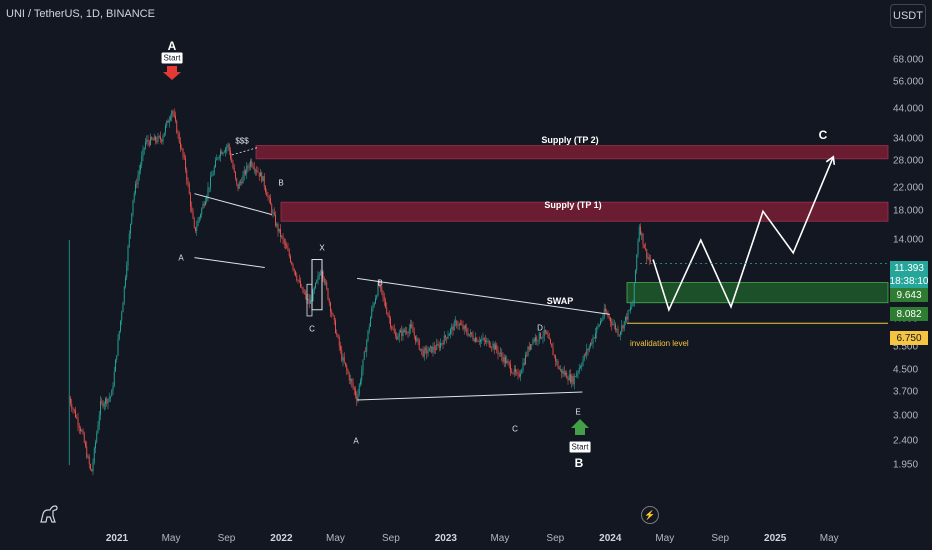 Image resolution: width=932 pixels, height=550 pixels. I want to click on y-tick-label: 44.000, so click(908, 109).